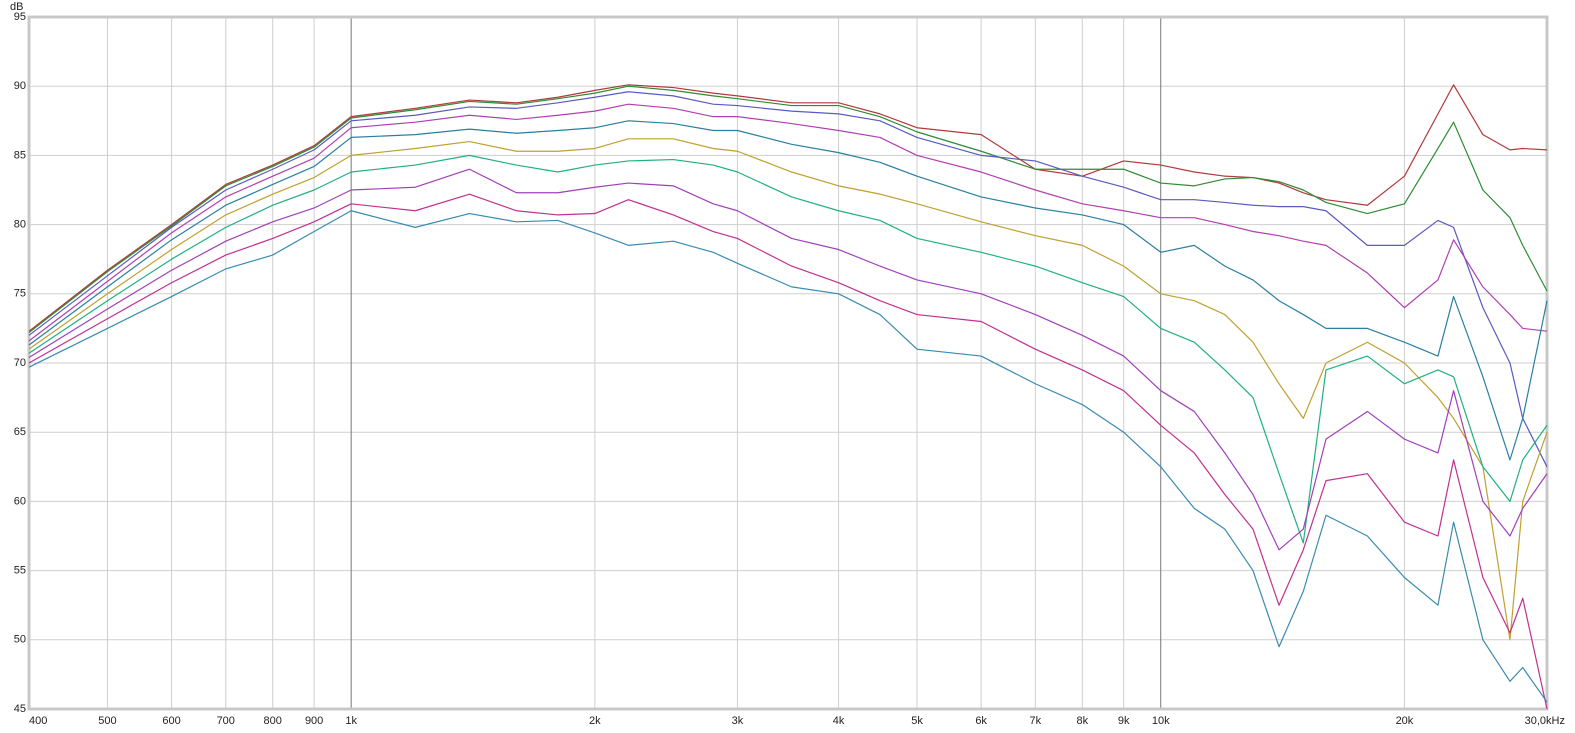 The image size is (1575, 733). I want to click on y-tick-label: 70, so click(20, 363).